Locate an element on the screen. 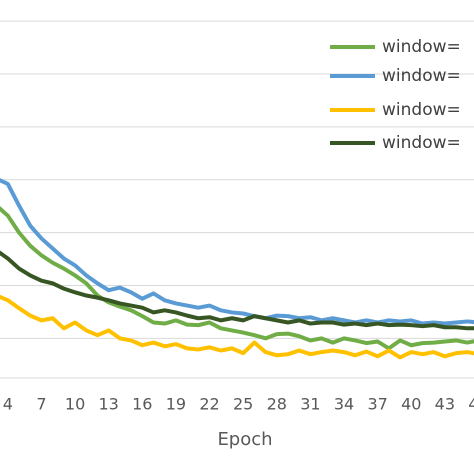 The height and width of the screenshot is (474, 474). x-tick-label: 46 is located at coordinates (471, 404).